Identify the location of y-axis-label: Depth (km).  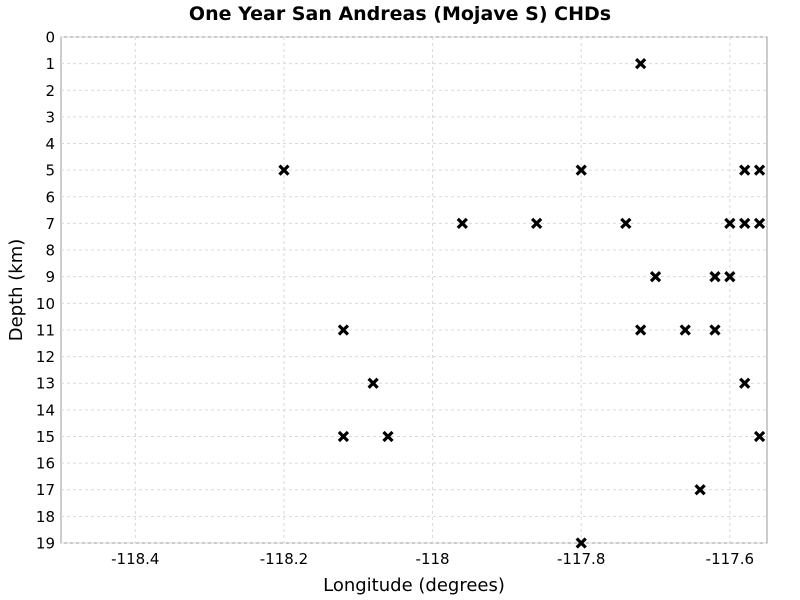
(16, 290).